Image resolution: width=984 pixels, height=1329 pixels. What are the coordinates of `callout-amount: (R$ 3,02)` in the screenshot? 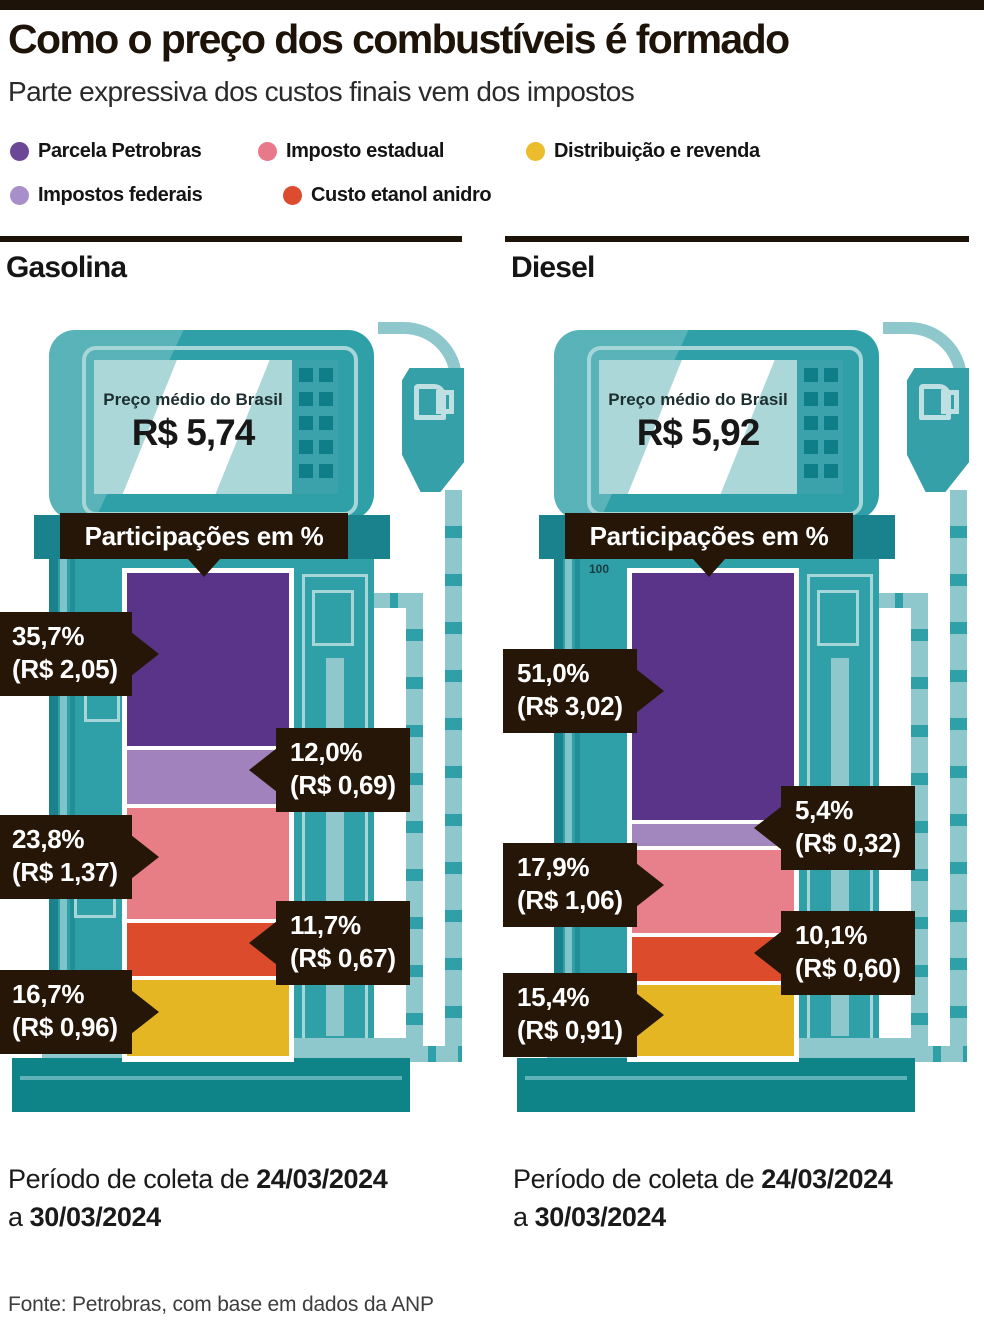 It's located at (570, 706).